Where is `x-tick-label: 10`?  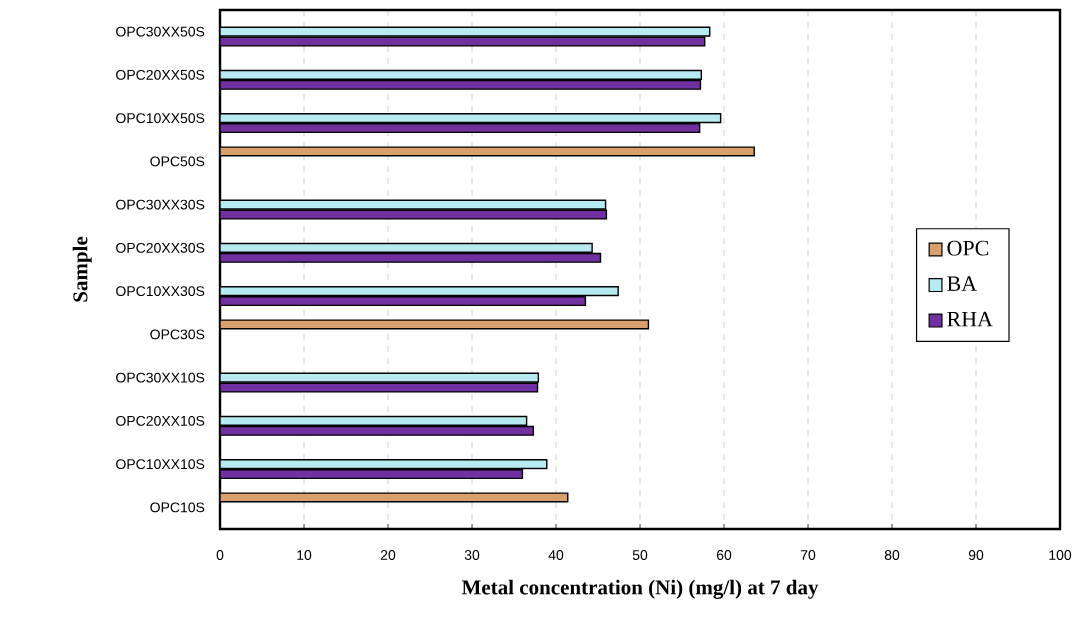
x-tick-label: 10 is located at coordinates (304, 555).